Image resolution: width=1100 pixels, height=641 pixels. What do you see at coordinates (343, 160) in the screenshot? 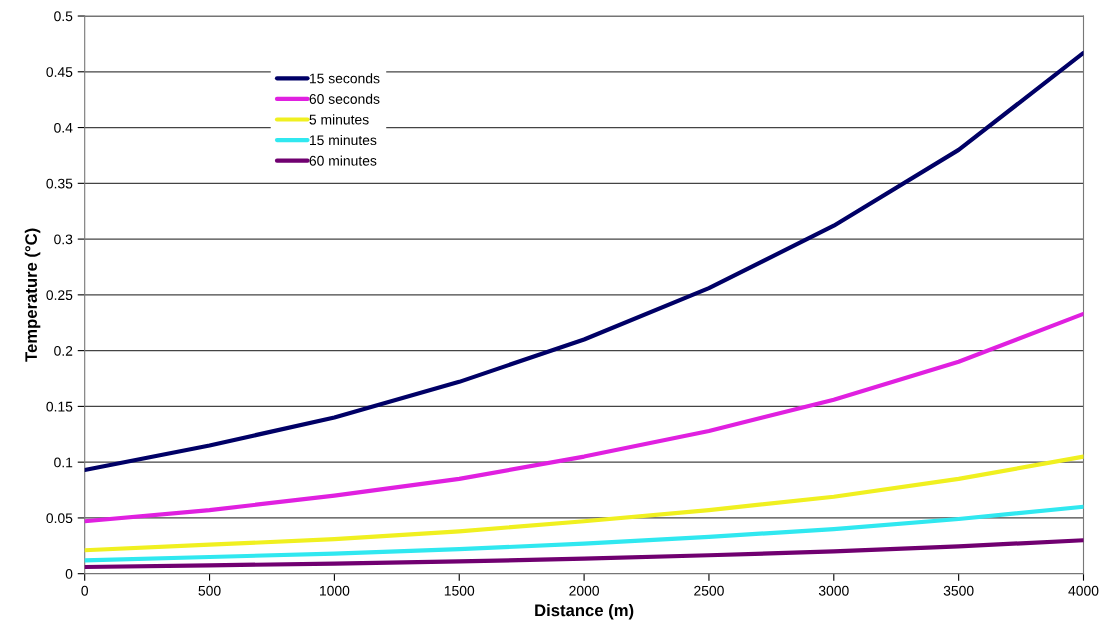
I see `legend-label: 60 minutes` at bounding box center [343, 160].